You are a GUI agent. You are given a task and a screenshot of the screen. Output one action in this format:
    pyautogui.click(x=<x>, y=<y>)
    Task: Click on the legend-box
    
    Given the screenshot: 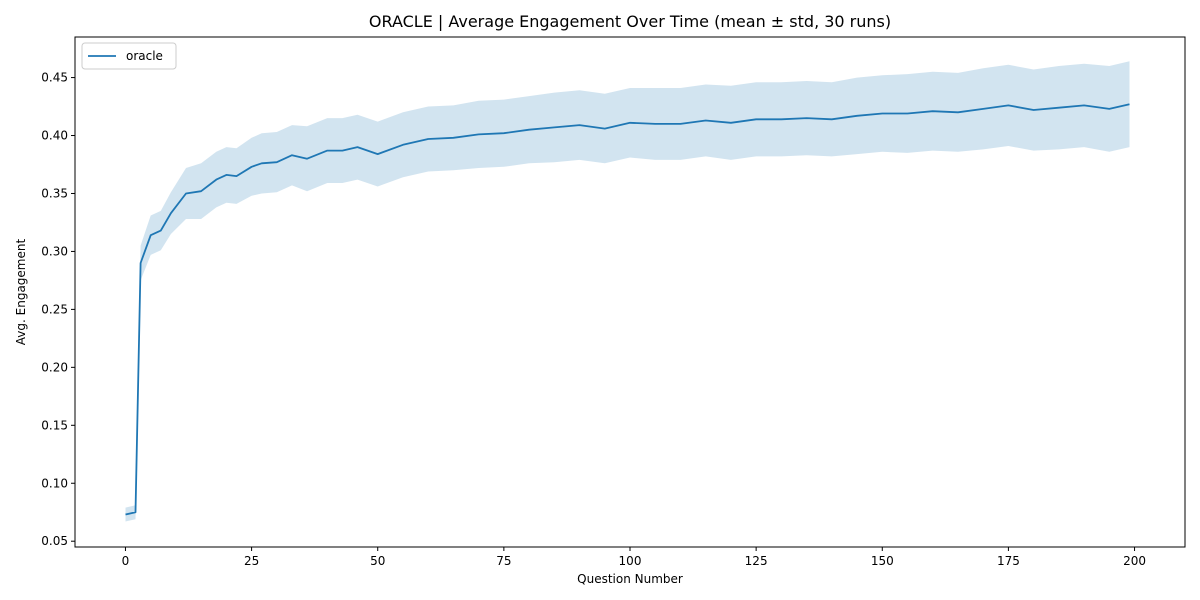 What is the action you would take?
    pyautogui.click(x=129, y=56)
    